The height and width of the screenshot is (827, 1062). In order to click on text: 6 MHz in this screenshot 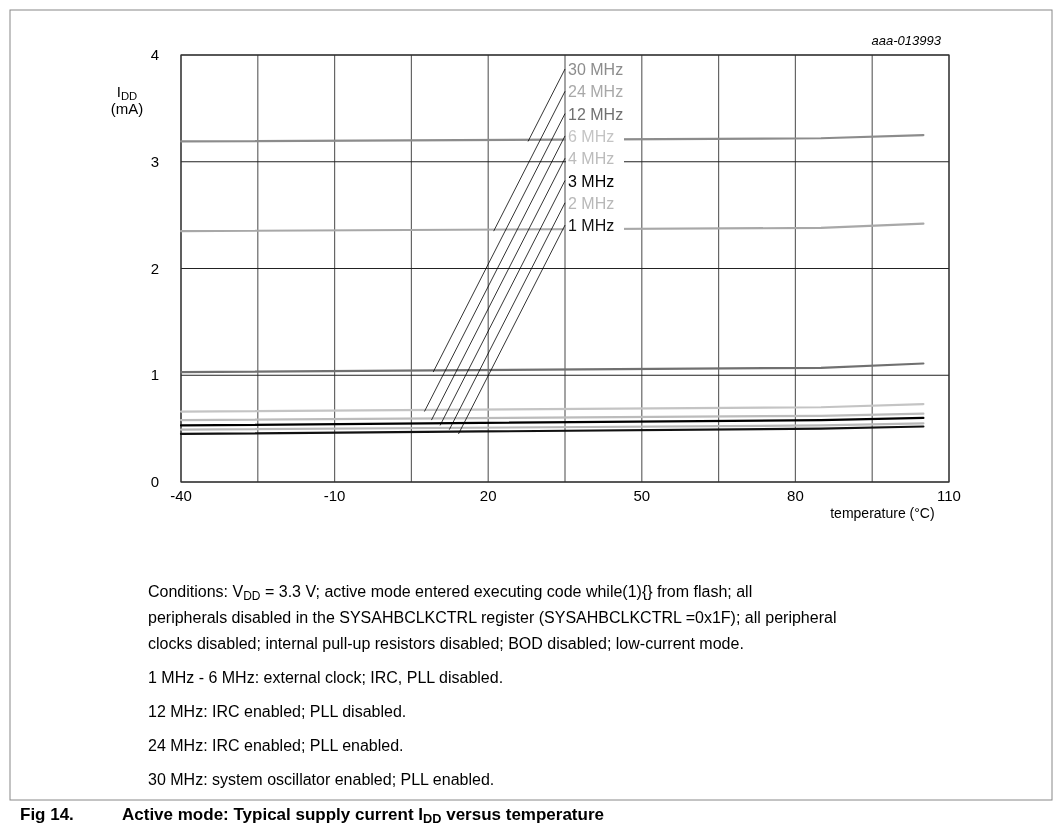, I will do `click(591, 136)`.